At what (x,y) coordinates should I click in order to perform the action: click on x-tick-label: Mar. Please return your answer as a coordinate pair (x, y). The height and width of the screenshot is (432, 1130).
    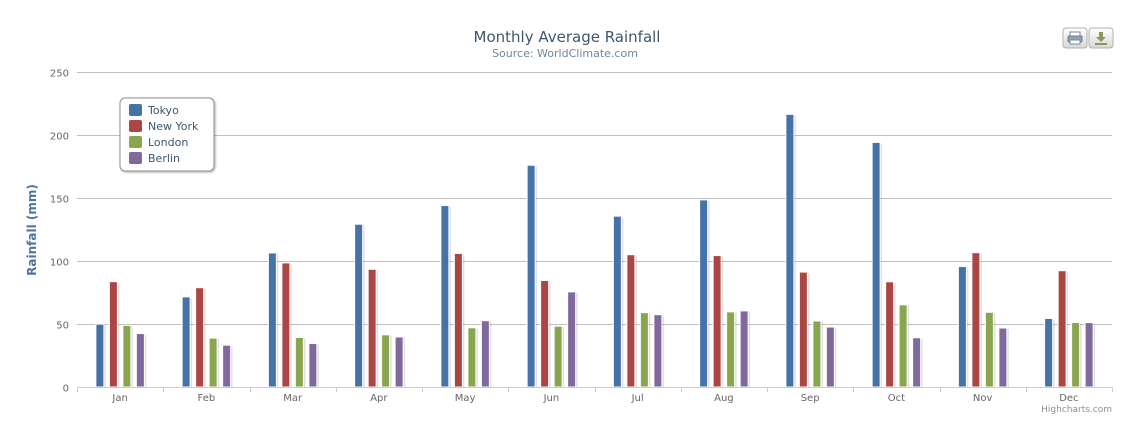
    Looking at the image, I should click on (293, 398).